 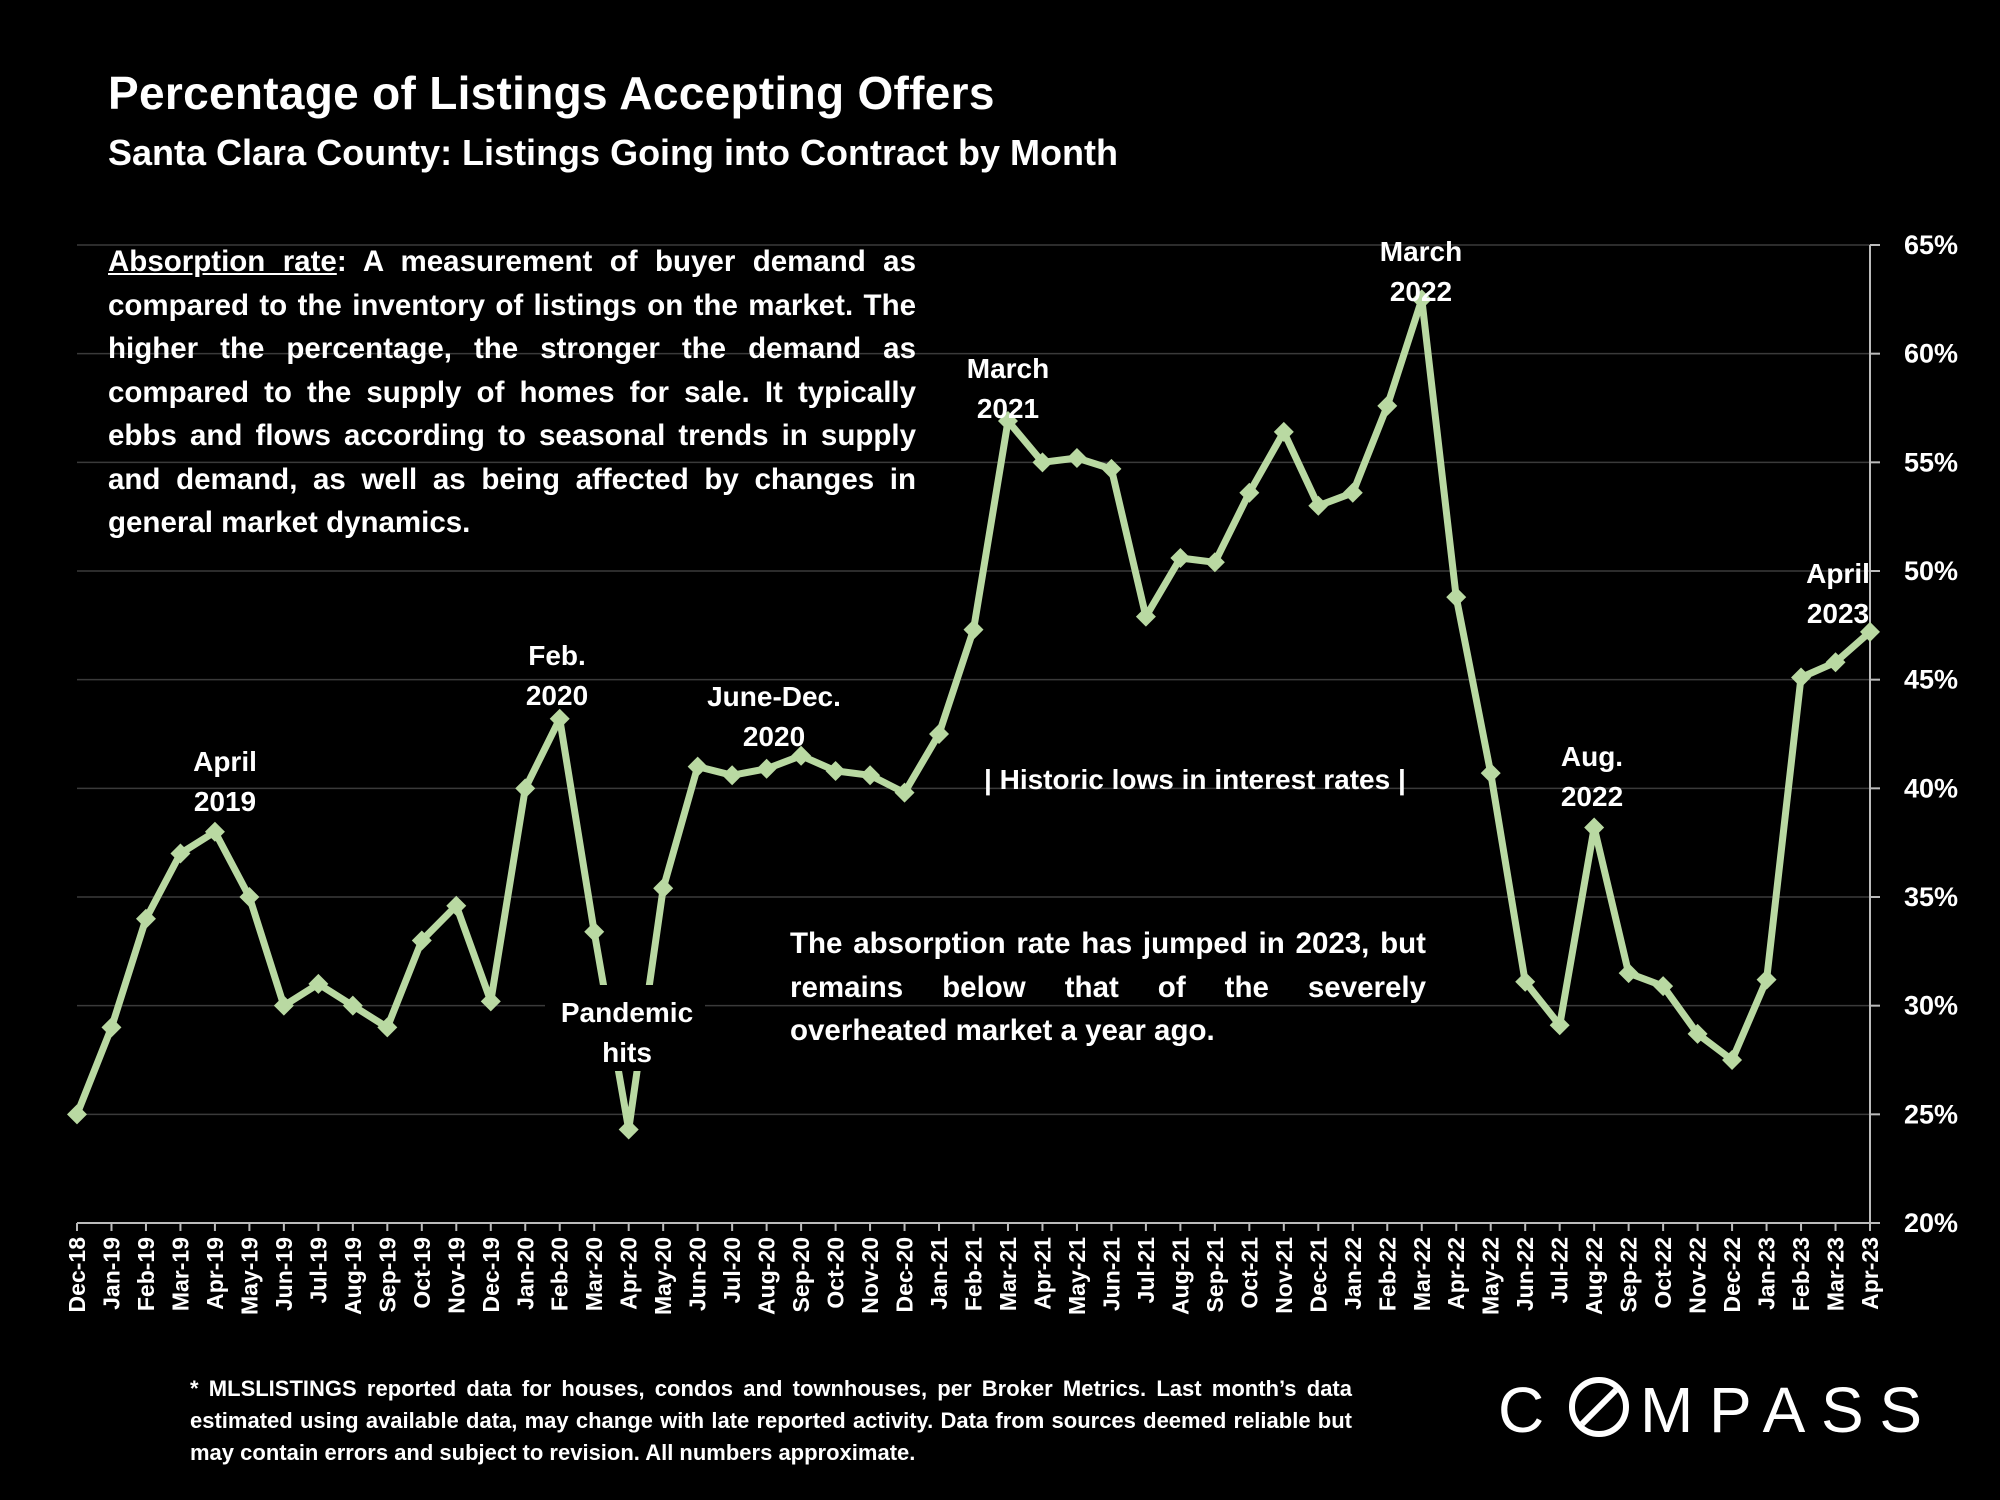 What do you see at coordinates (1836, 1274) in the screenshot?
I see `x-tick-label: Mar-23` at bounding box center [1836, 1274].